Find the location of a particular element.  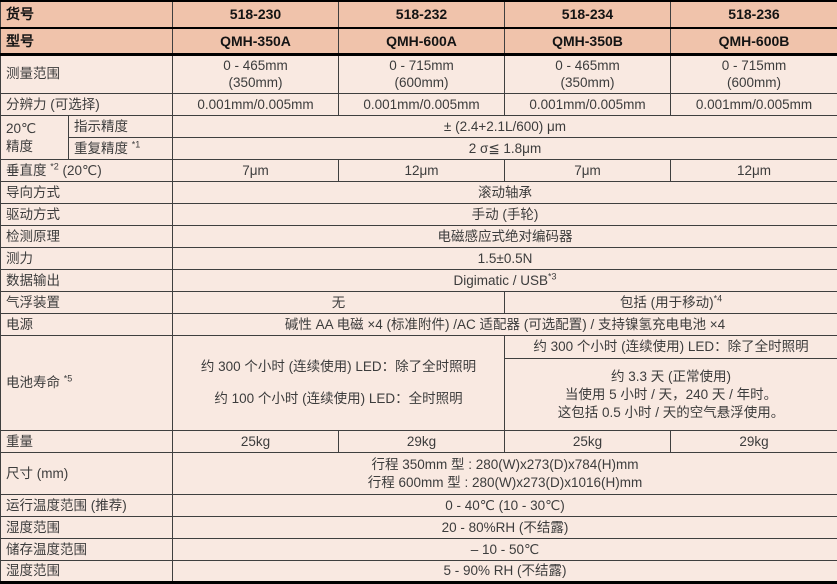

row-detection: 检测原理 电磁感应式绝对编码器 is located at coordinates (419, 237).